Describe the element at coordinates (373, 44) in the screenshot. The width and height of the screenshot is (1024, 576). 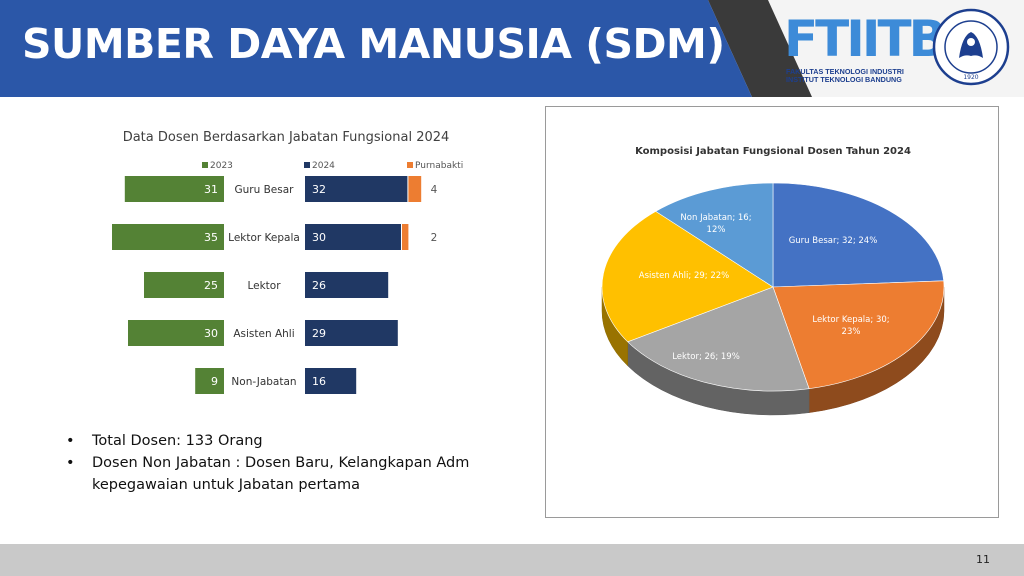
I see `page-title: SUMBER DAYA MANUSIA (SDM)` at that location.